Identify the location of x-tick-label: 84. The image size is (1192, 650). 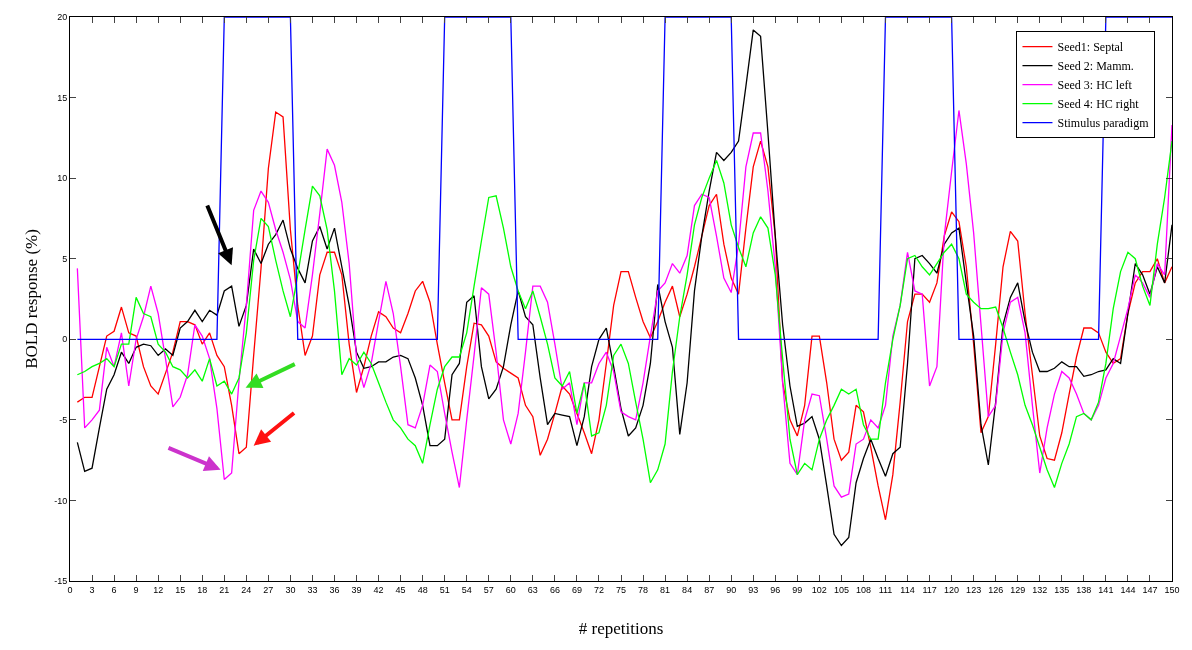
(687, 589).